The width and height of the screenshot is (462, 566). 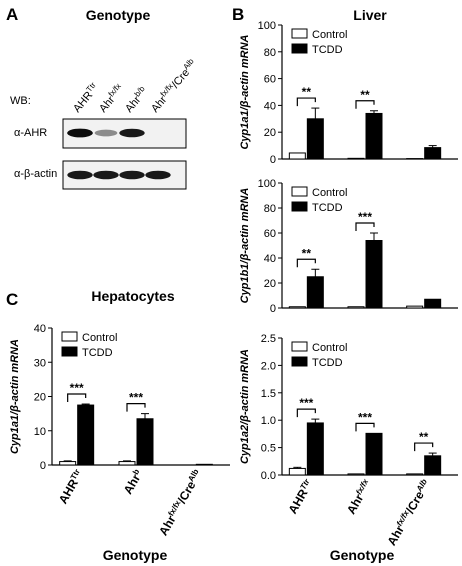 What do you see at coordinates (12, 14) in the screenshot?
I see `panel-a-letter: A` at bounding box center [12, 14].